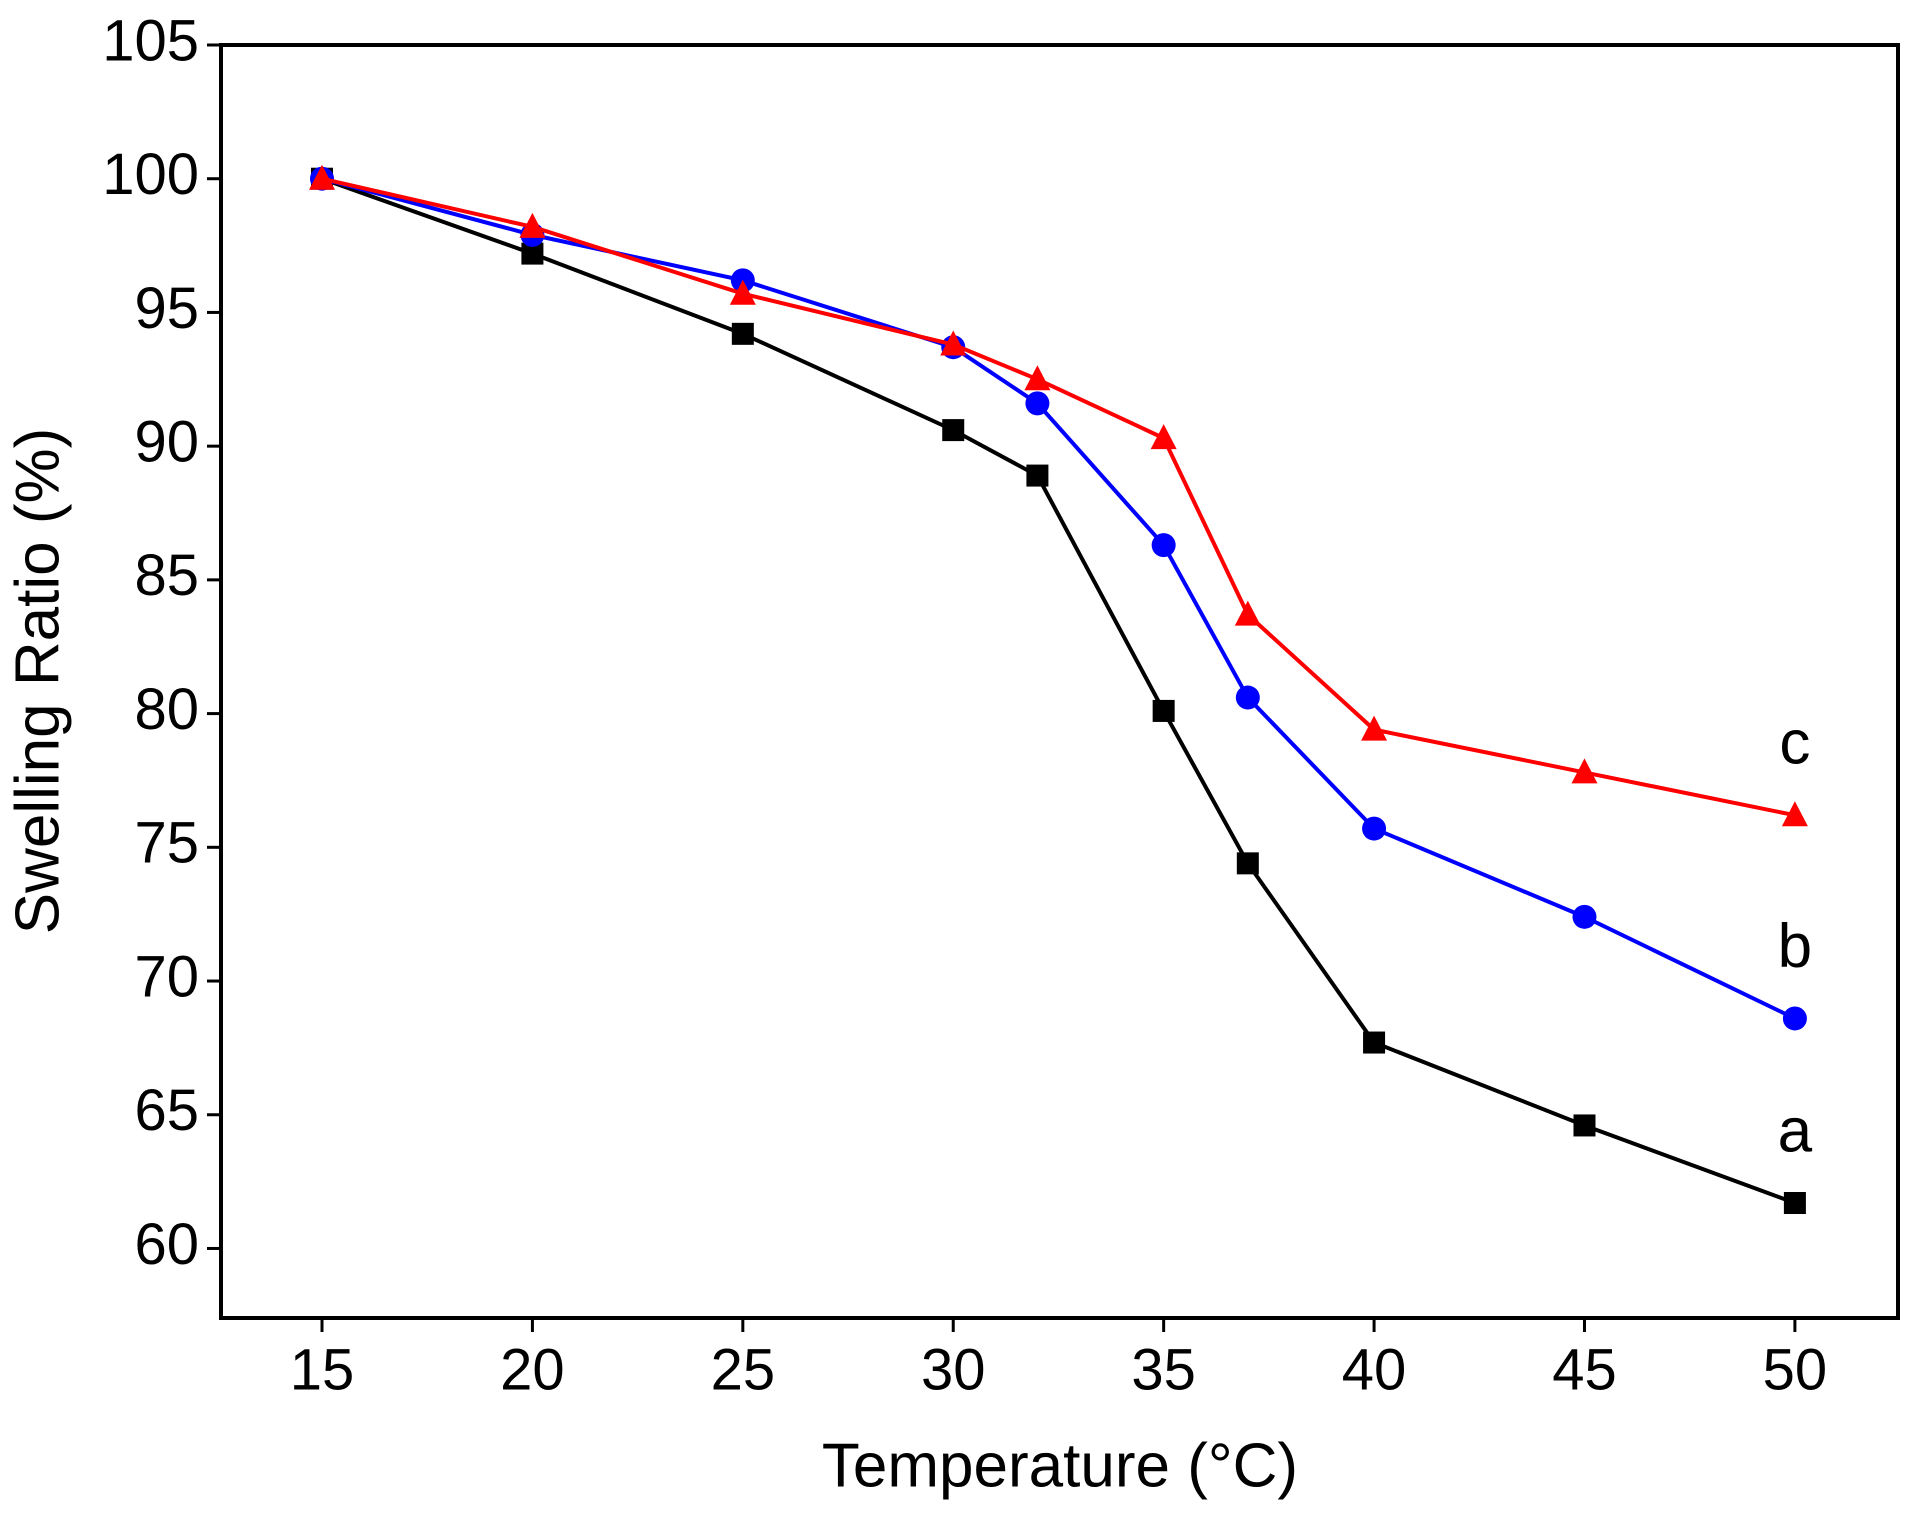 The height and width of the screenshot is (1517, 1923). What do you see at coordinates (166, 709) in the screenshot?
I see `y-tick-label: 80` at bounding box center [166, 709].